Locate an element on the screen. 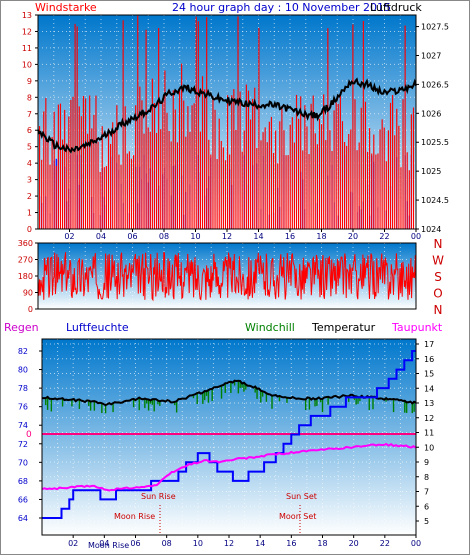 Image resolution: width=470 pixels, height=555 pixels. y-tick-label: 270 is located at coordinates (25, 260).